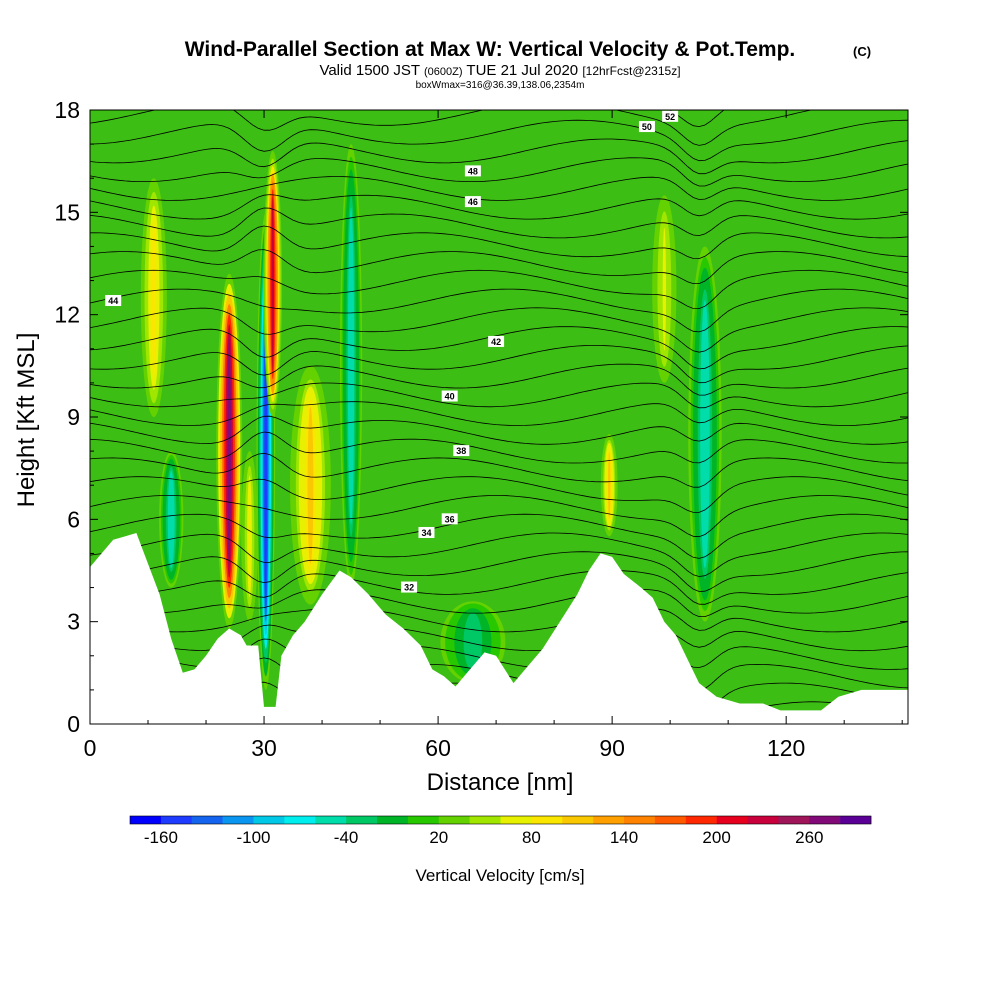 Image resolution: width=1000 pixels, height=1000 pixels. Describe the element at coordinates (73, 417) in the screenshot. I see `y-tick-label: 9` at that location.